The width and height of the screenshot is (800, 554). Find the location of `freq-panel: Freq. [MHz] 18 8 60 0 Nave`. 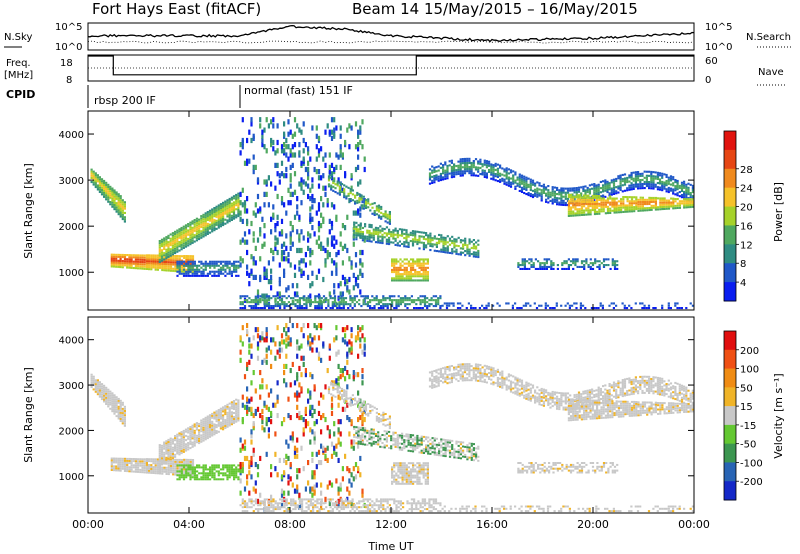

freq-panel: Freq. [MHz] 18 8 60 0 Nave is located at coordinates (394, 70).